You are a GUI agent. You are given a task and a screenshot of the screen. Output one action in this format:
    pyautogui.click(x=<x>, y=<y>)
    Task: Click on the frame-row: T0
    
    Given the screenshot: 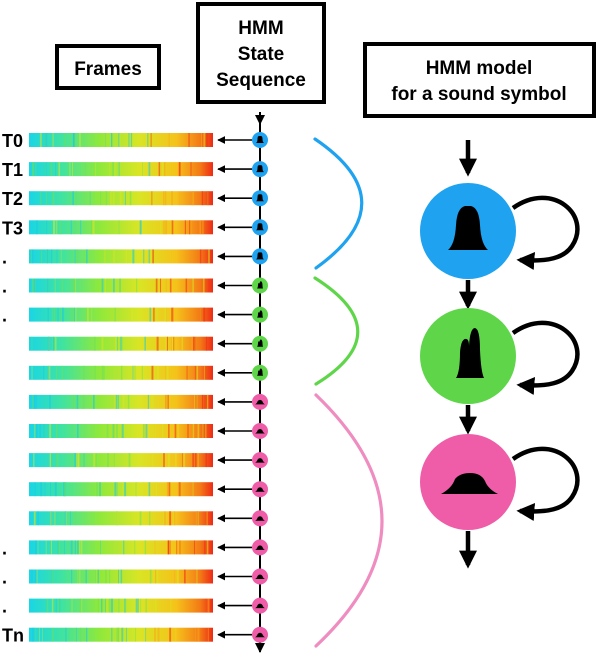 What is the action you would take?
    pyautogui.click(x=135, y=141)
    